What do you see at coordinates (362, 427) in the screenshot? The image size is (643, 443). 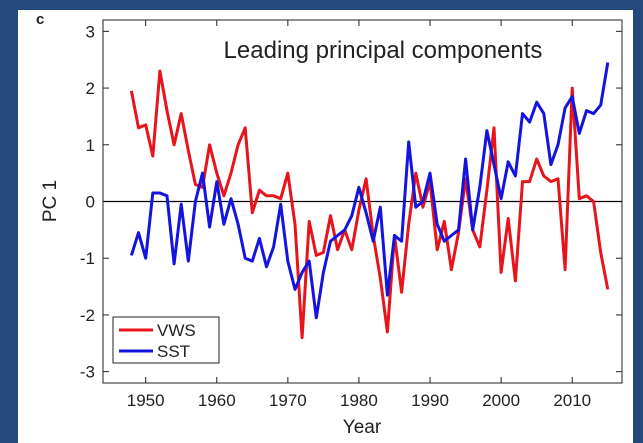 I see `x-axis-label: Year` at bounding box center [362, 427].